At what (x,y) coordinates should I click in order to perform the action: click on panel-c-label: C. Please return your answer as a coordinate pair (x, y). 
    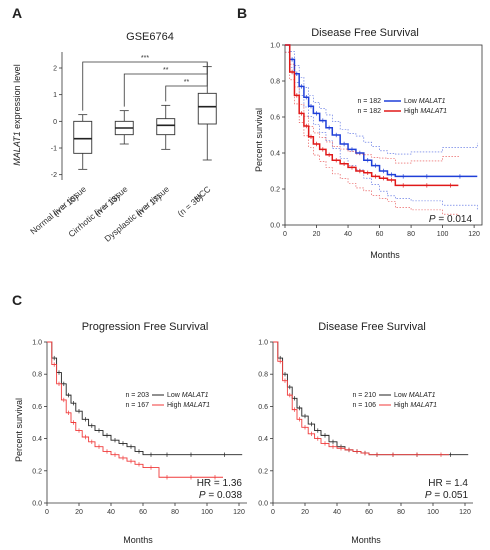
    Looking at the image, I should click on (17, 300).